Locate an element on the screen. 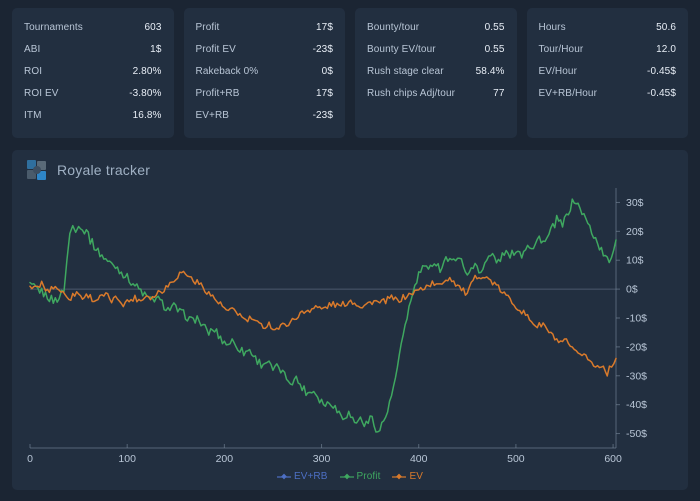  stat-row: Rush stage clear 58.4% is located at coordinates (436, 72).